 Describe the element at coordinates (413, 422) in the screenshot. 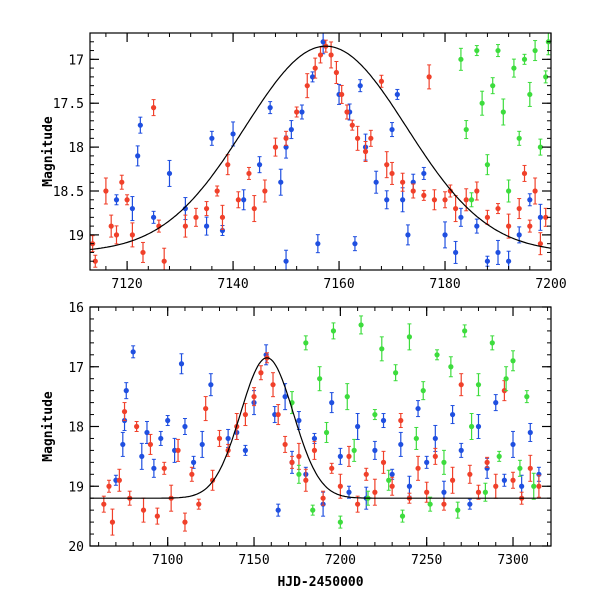

I see `series-green` at that location.